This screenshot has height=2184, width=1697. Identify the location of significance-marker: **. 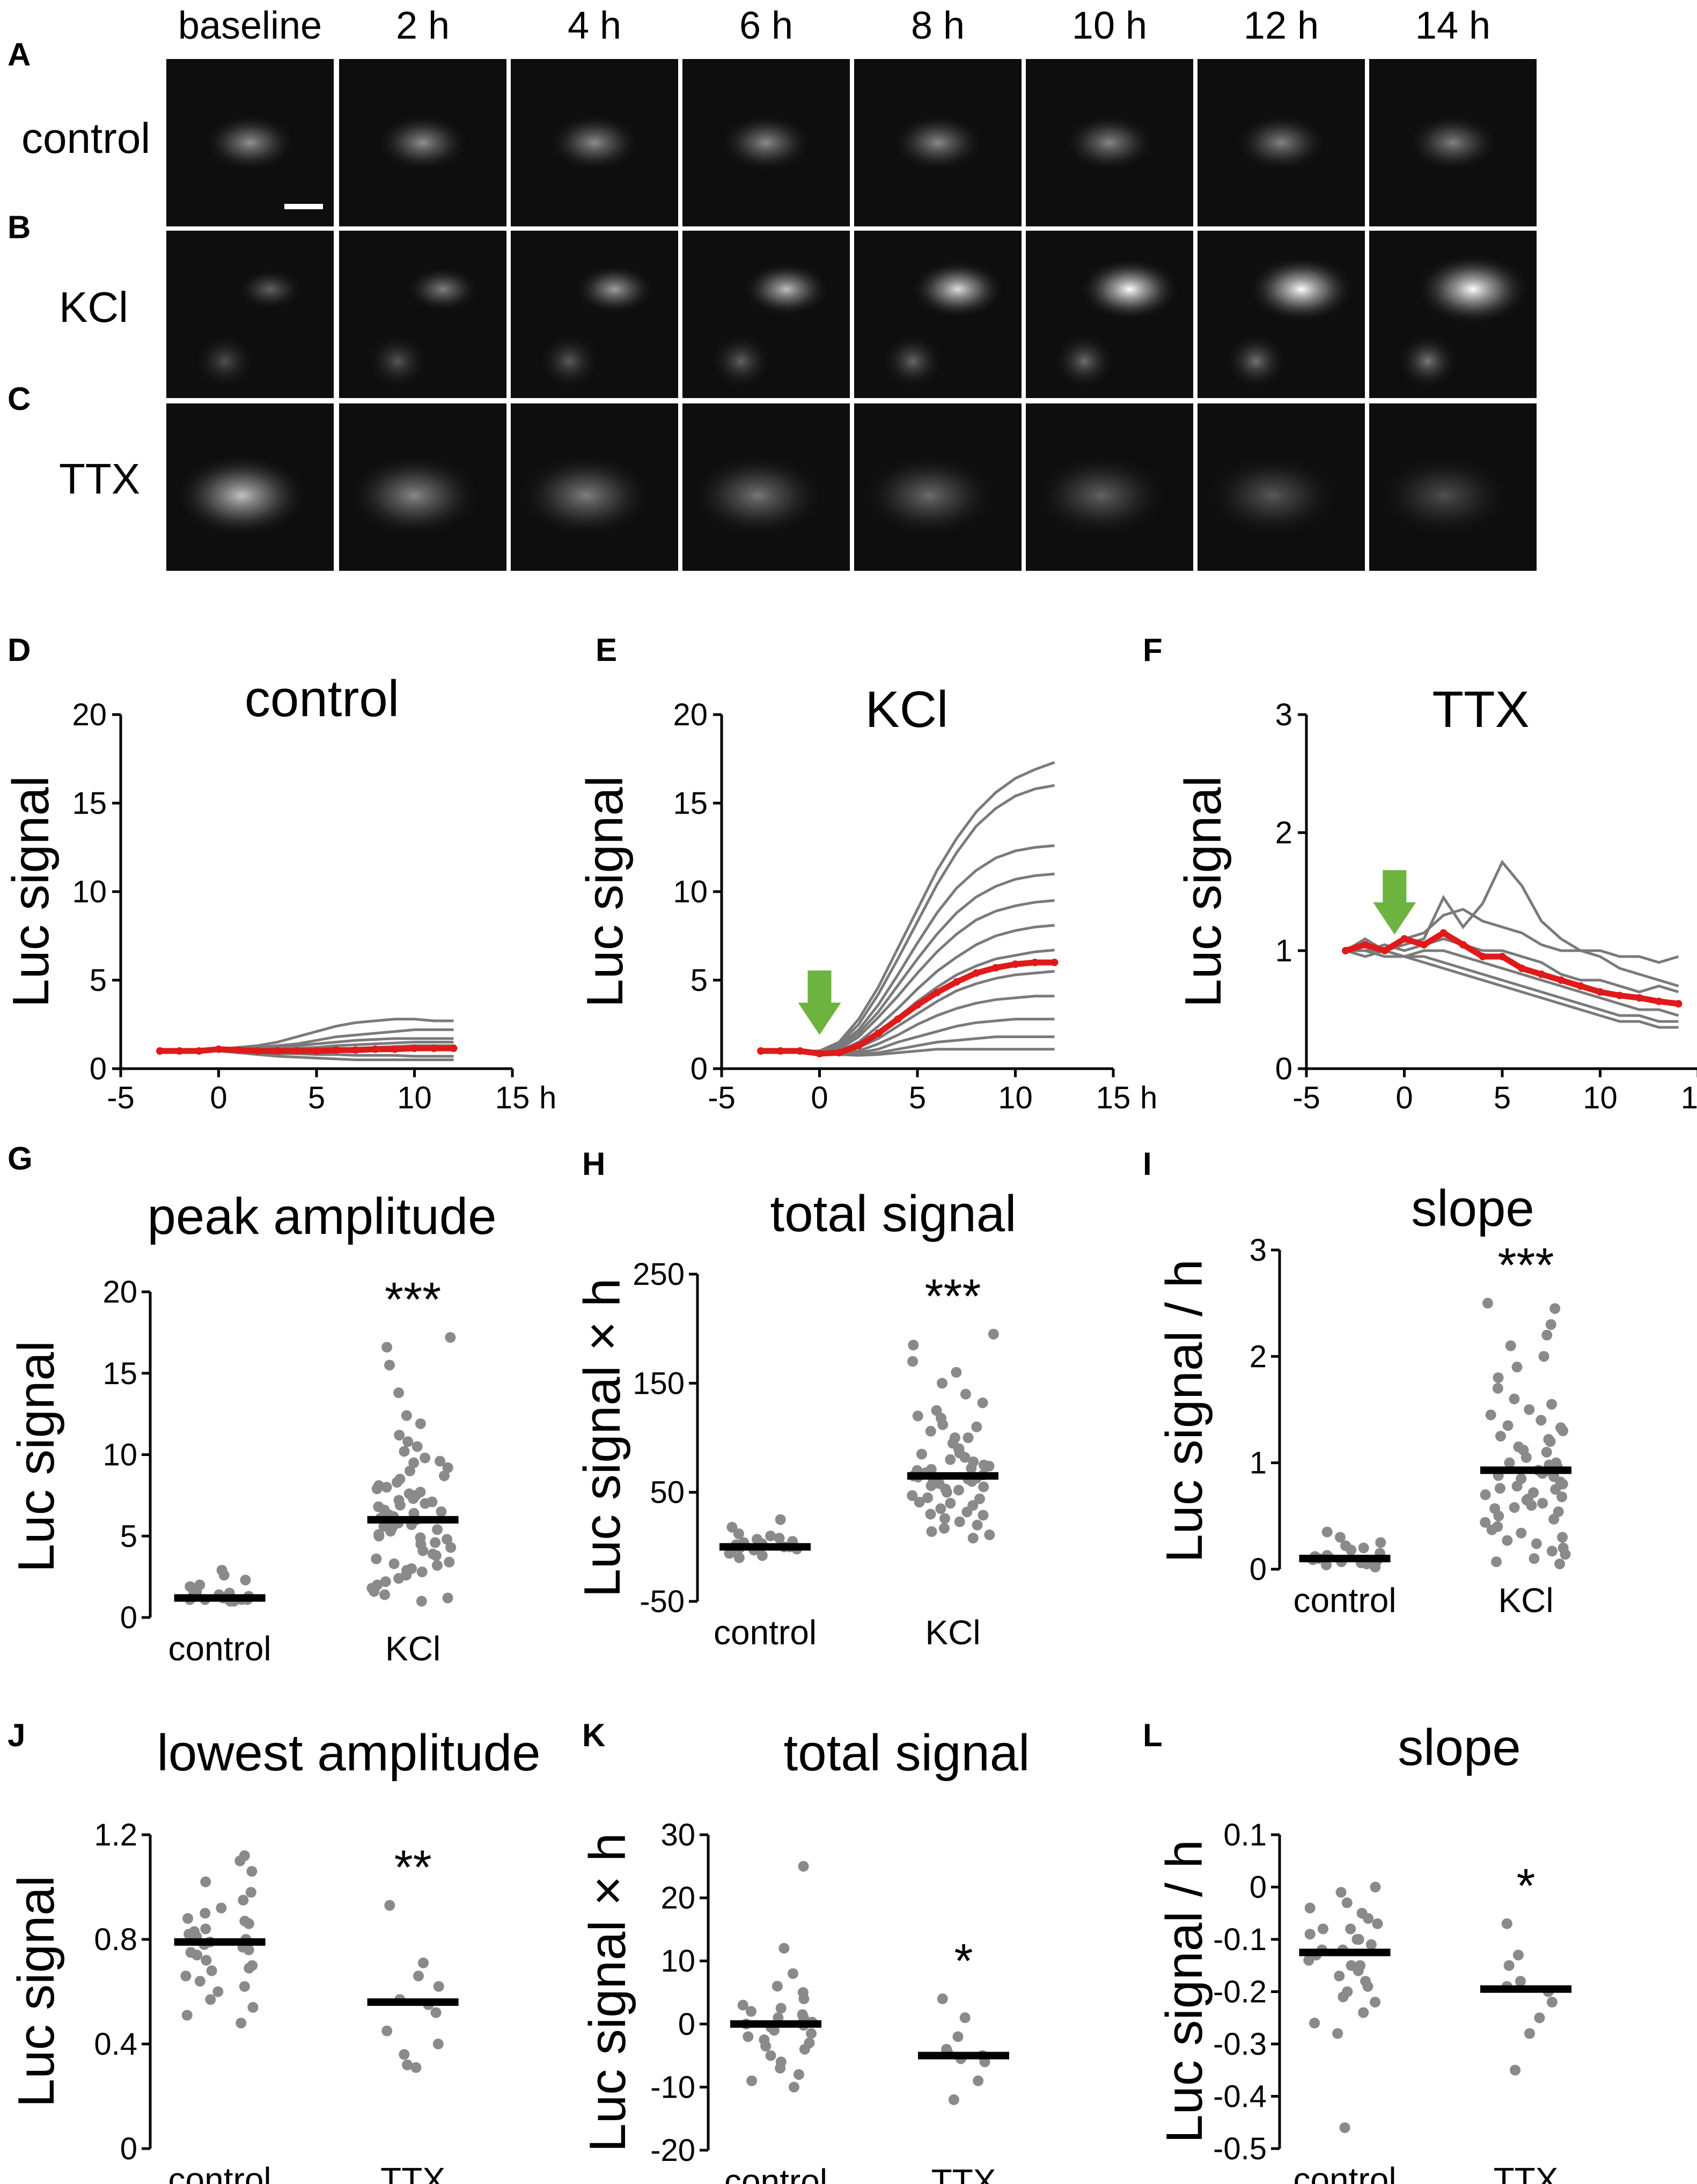
(413, 1868).